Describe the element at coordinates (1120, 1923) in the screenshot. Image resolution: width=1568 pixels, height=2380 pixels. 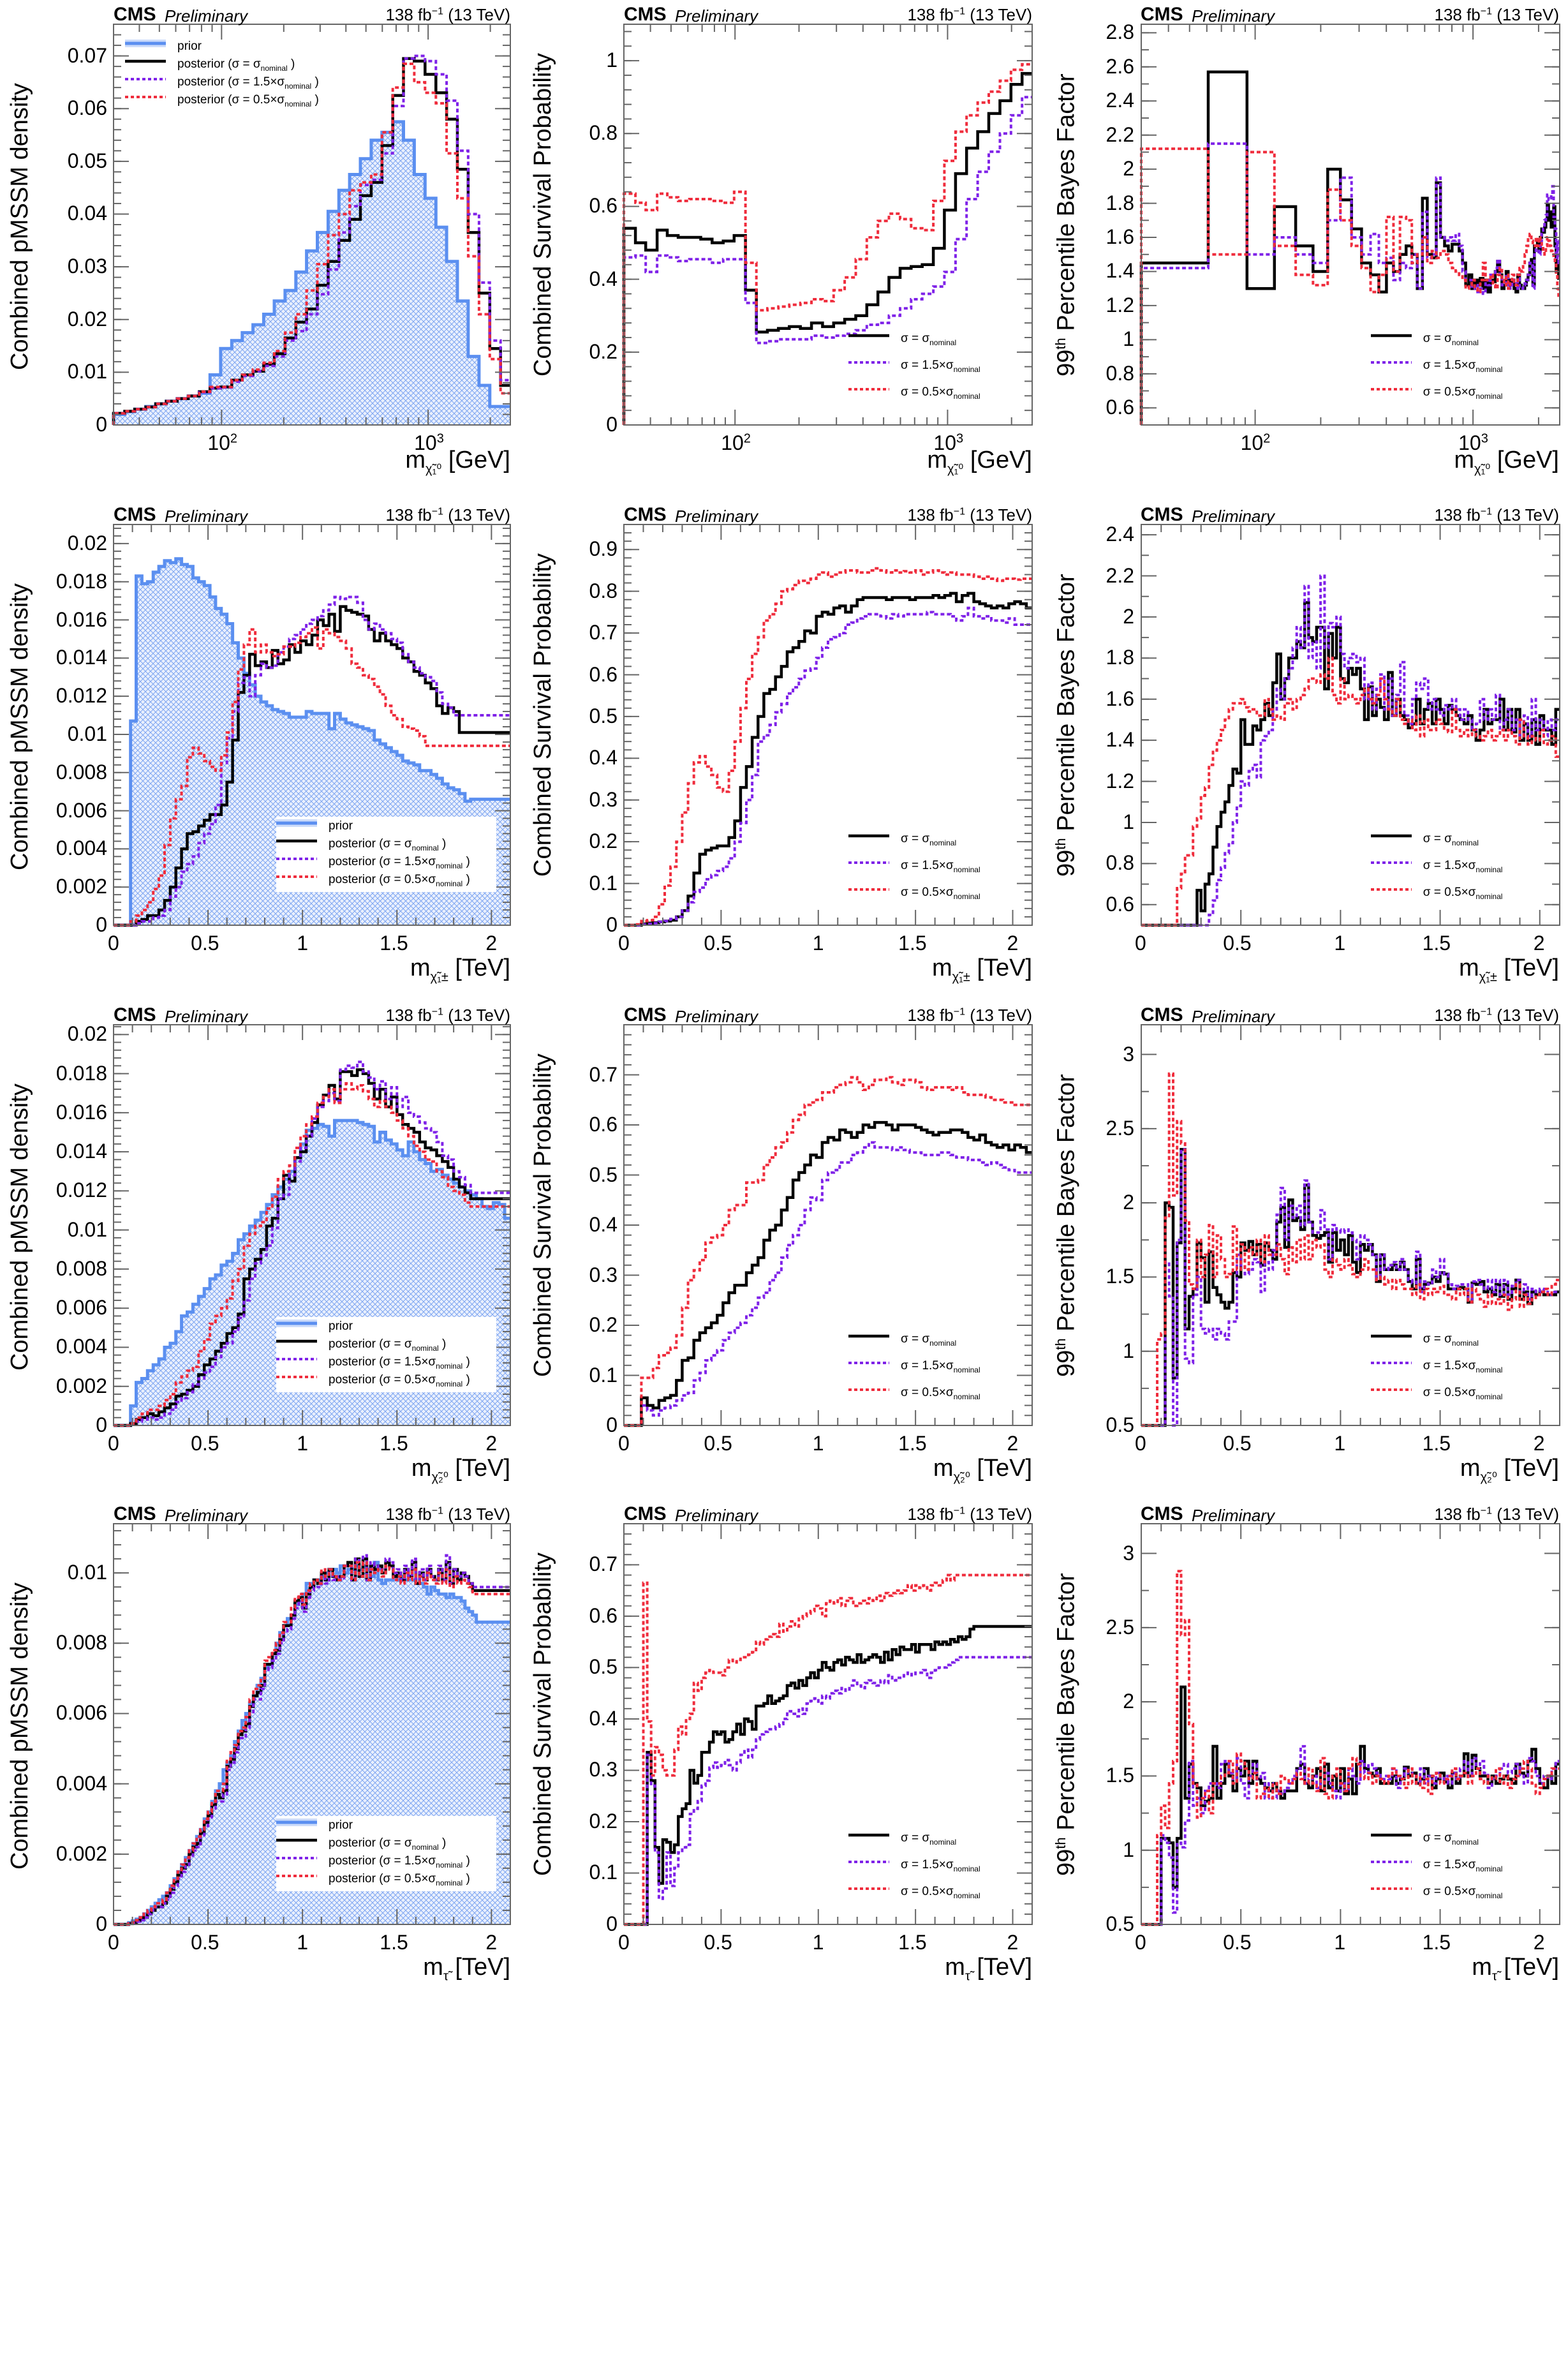
I see `y-tick-label: 0.5` at that location.